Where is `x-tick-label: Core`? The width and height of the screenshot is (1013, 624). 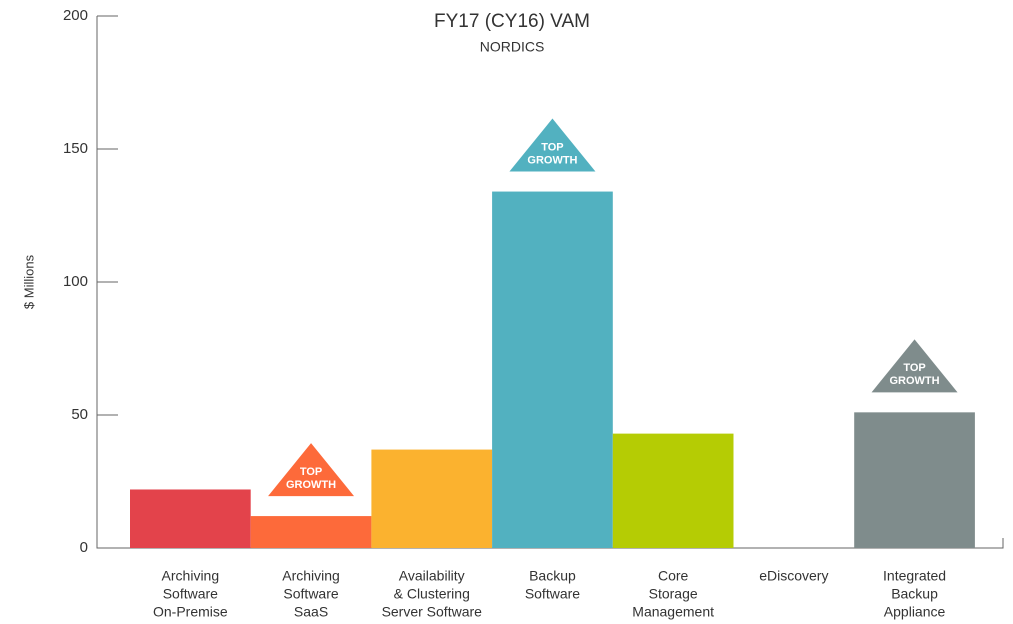
x-tick-label: Core is located at coordinates (673, 576).